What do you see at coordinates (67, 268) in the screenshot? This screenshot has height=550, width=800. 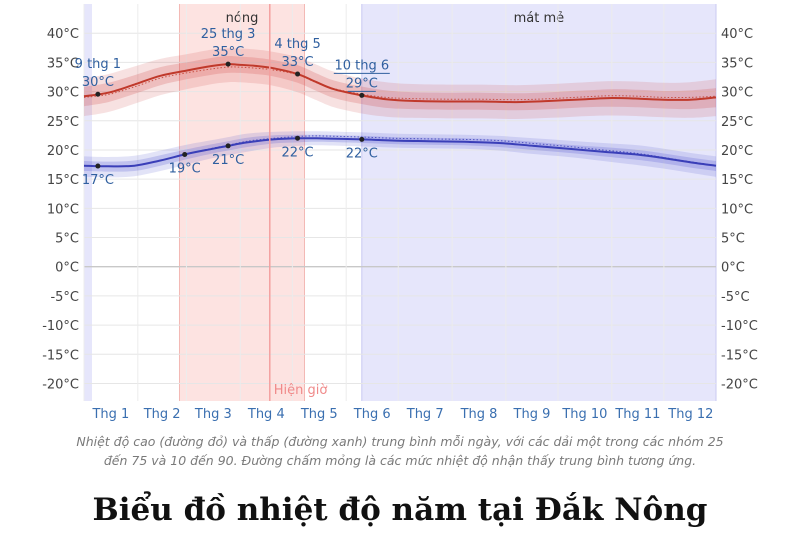 I see `y-tick-label-left: 0°C` at bounding box center [67, 268].